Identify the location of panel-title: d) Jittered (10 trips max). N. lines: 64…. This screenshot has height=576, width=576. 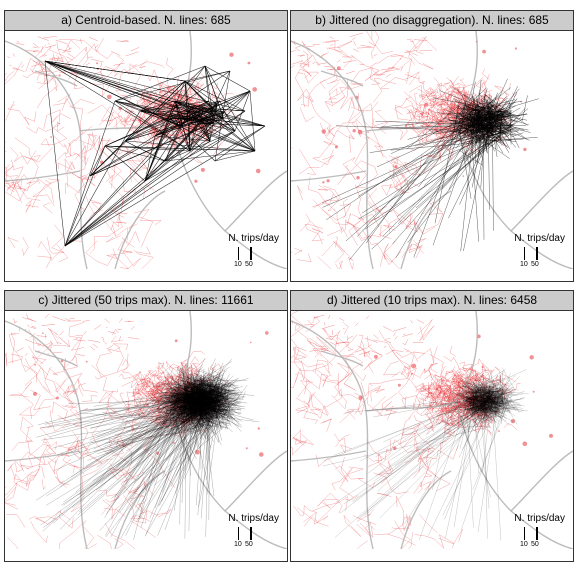
(432, 301).